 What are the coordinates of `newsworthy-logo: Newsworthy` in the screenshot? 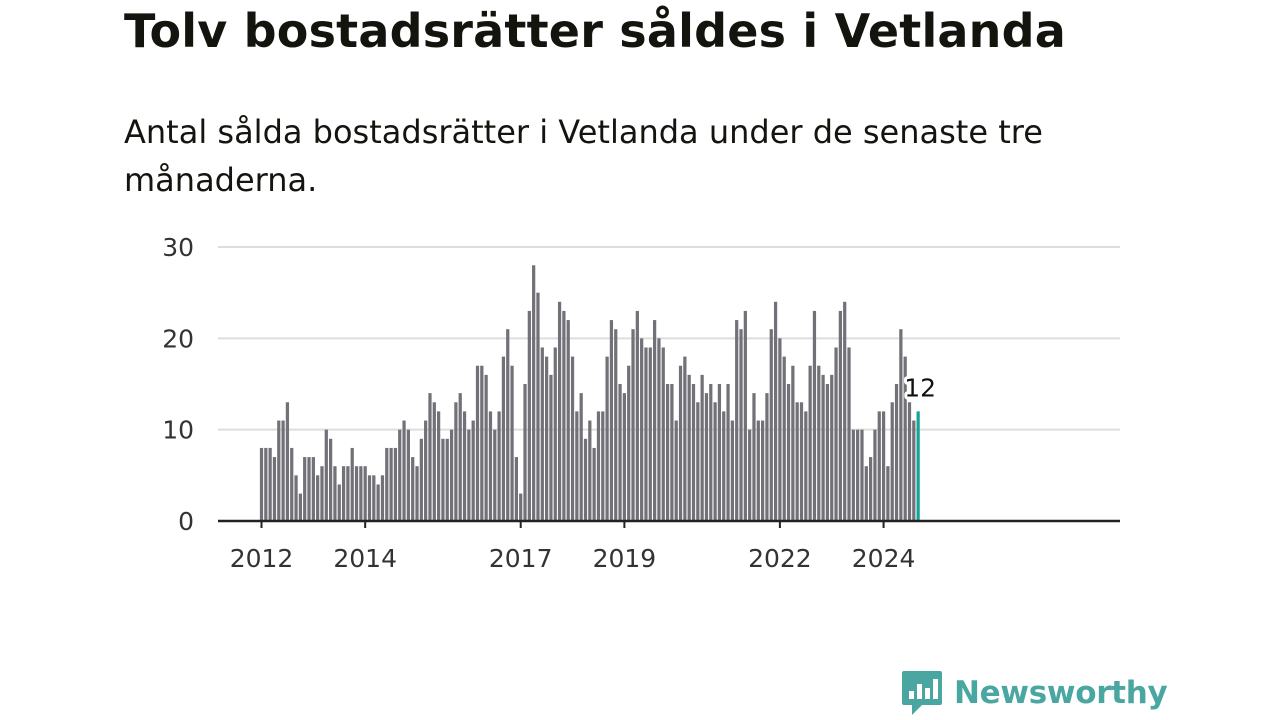 It's located at (1034, 693).